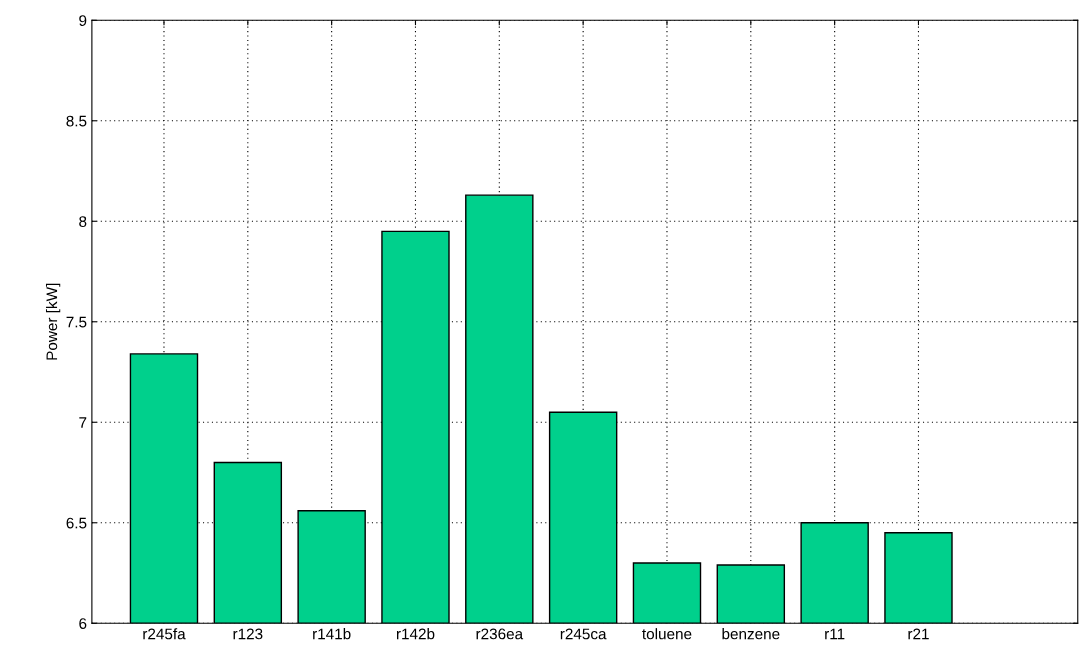 The width and height of the screenshot is (1081, 654). Describe the element at coordinates (667, 634) in the screenshot. I see `x-tick-label: toluene` at that location.